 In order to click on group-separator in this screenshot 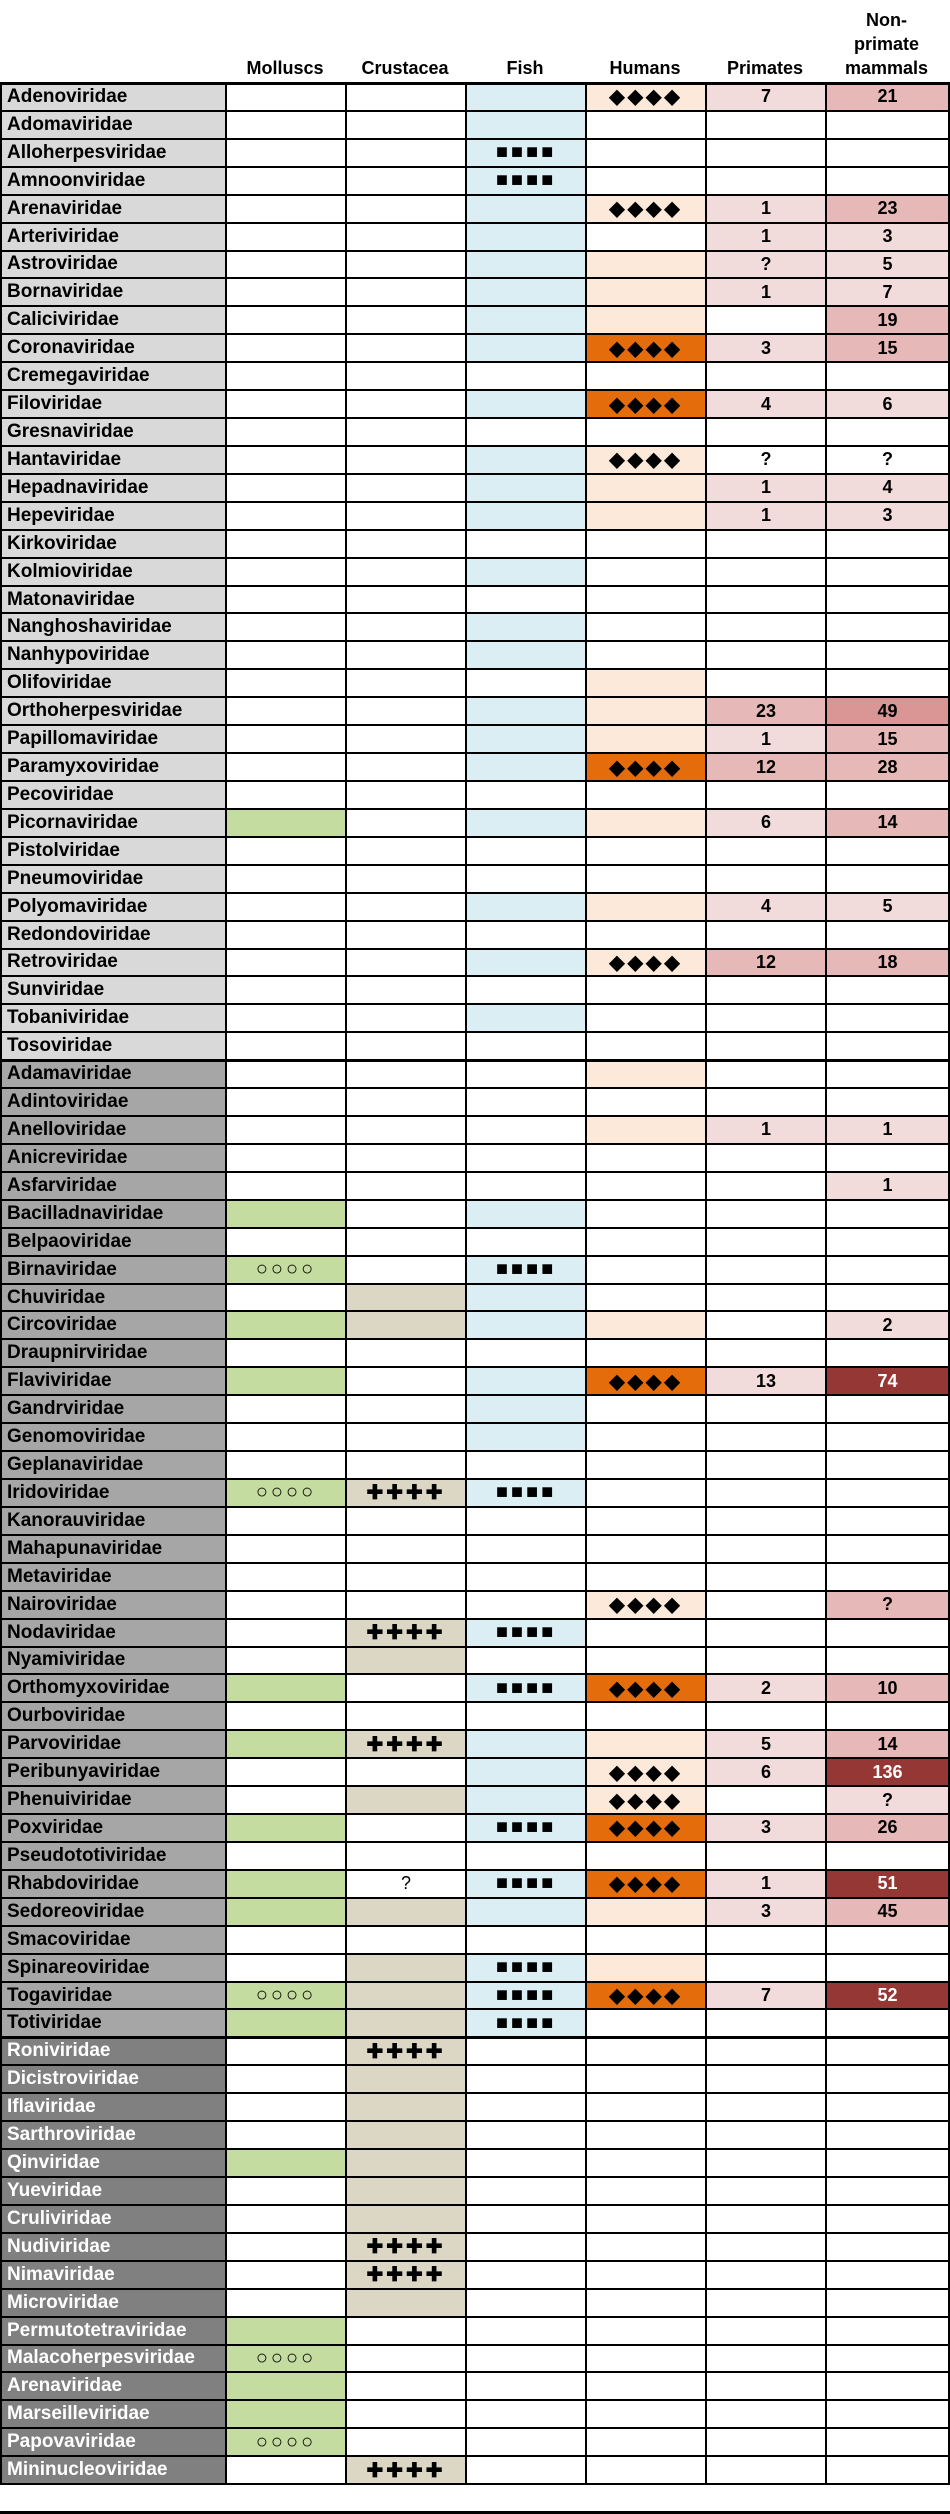, I will do `click(475, 2038)`.